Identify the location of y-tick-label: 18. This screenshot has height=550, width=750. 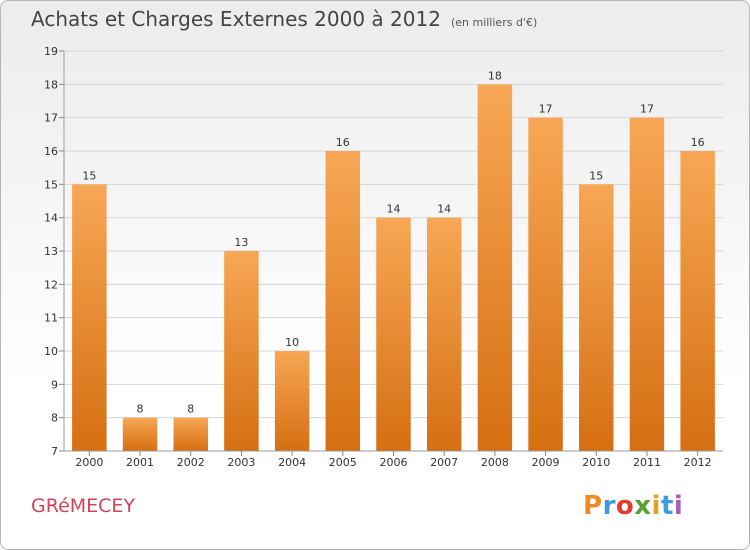
(51, 84).